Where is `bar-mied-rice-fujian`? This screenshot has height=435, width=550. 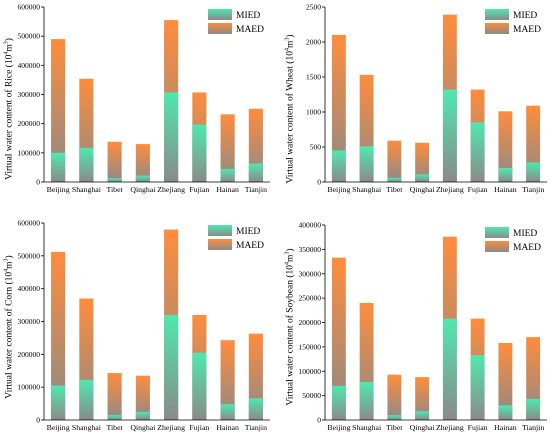
bar-mied-rice-fujian is located at coordinates (199, 153).